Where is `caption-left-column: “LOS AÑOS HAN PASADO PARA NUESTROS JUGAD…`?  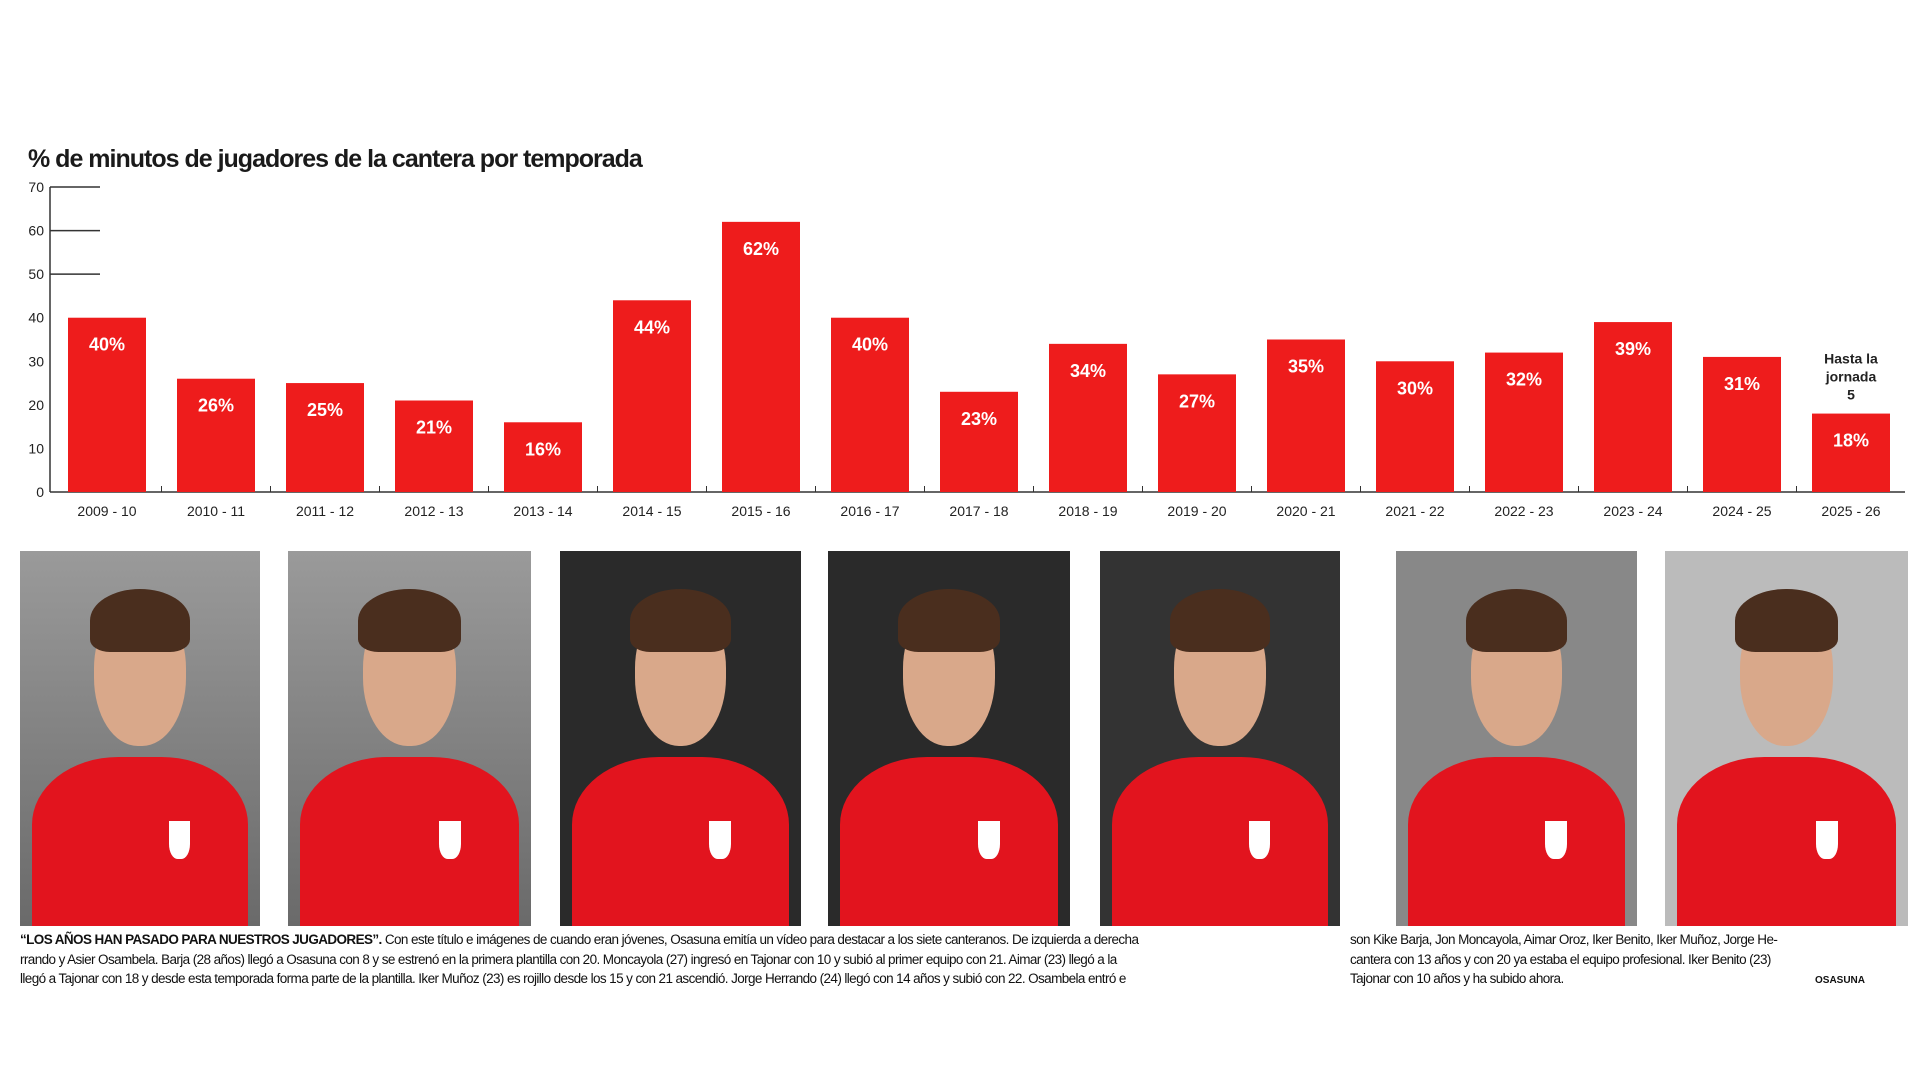 caption-left-column: “LOS AÑOS HAN PASADO PARA NUESTROS JUGAD… is located at coordinates (579, 959).